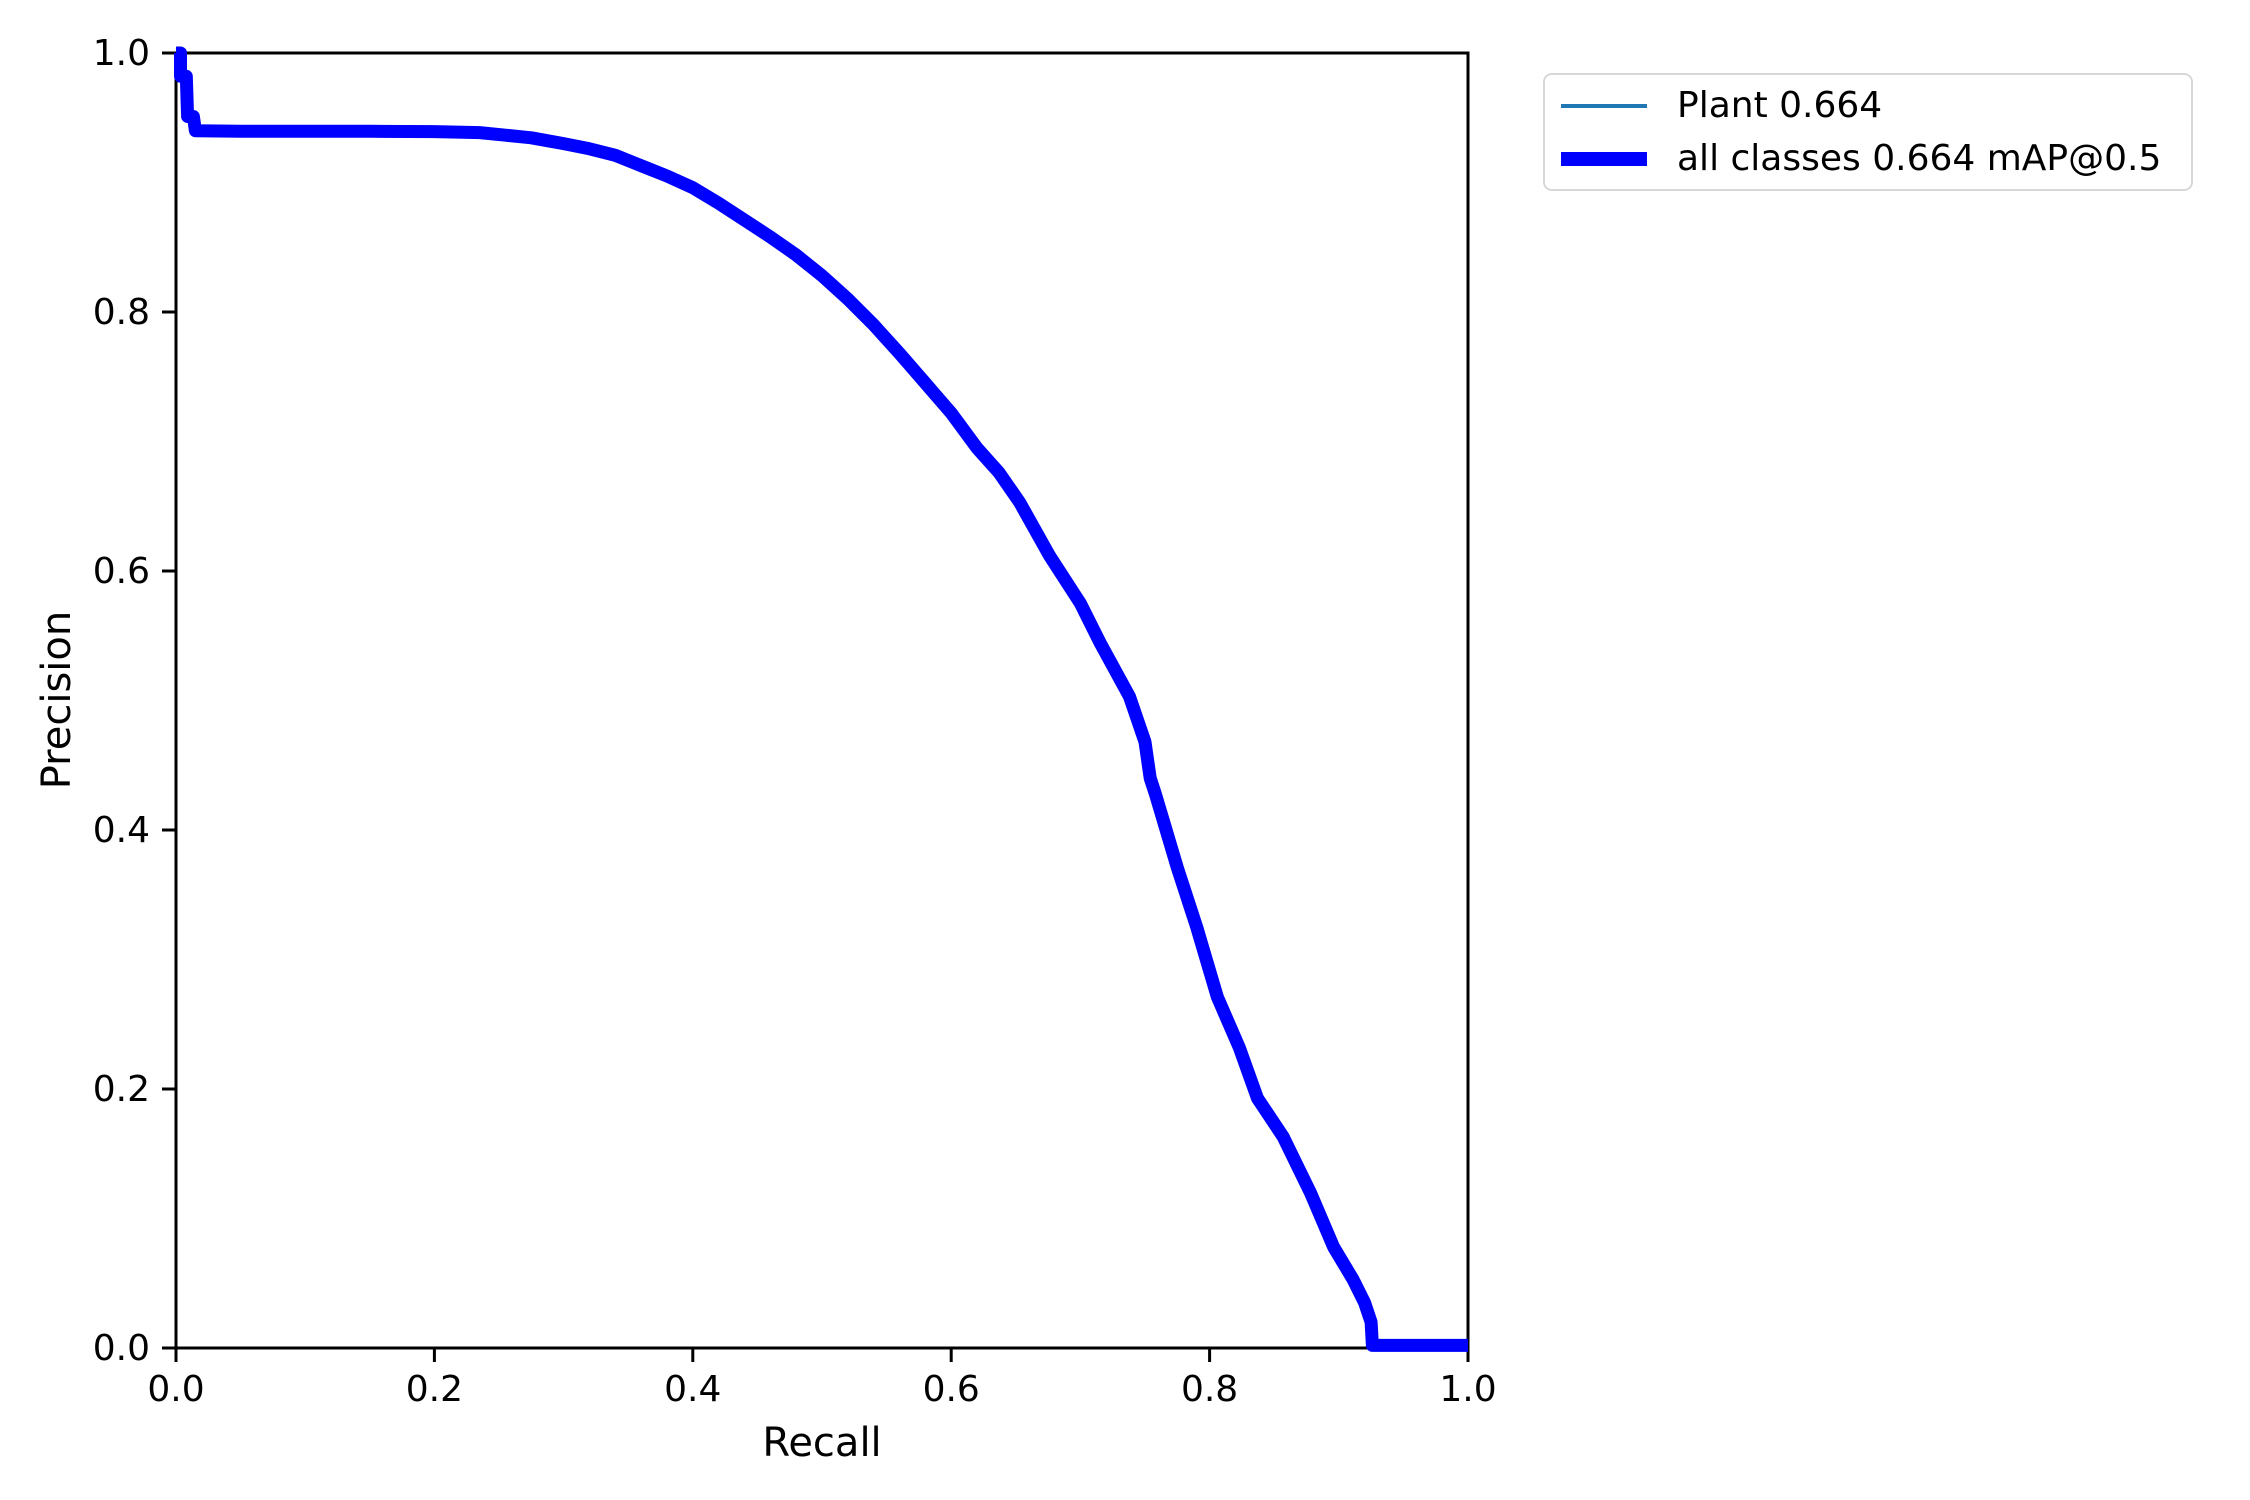  Describe the element at coordinates (121, 571) in the screenshot. I see `y-tick-label: 0.6` at that location.